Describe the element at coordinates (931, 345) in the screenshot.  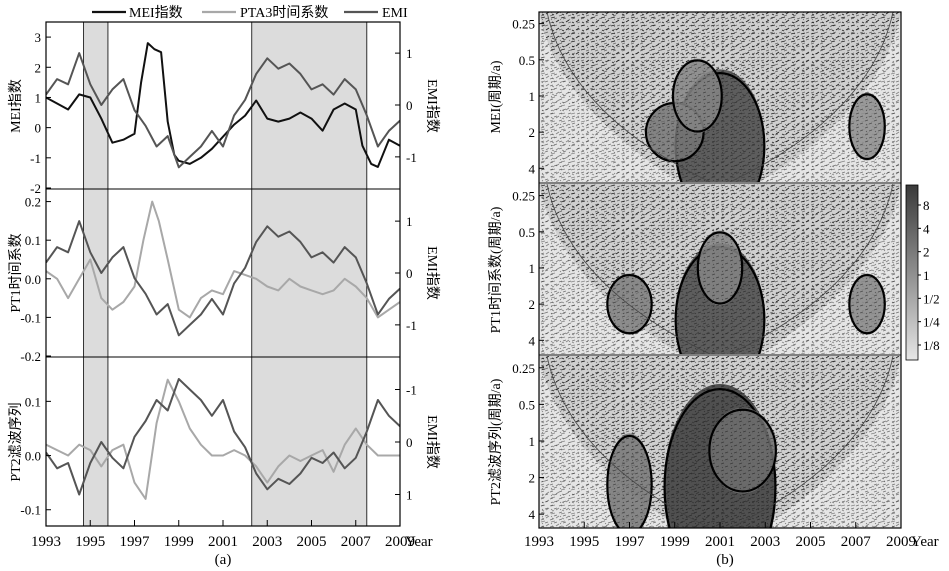
I see `colorbar-tick-label: 1/8` at that location.